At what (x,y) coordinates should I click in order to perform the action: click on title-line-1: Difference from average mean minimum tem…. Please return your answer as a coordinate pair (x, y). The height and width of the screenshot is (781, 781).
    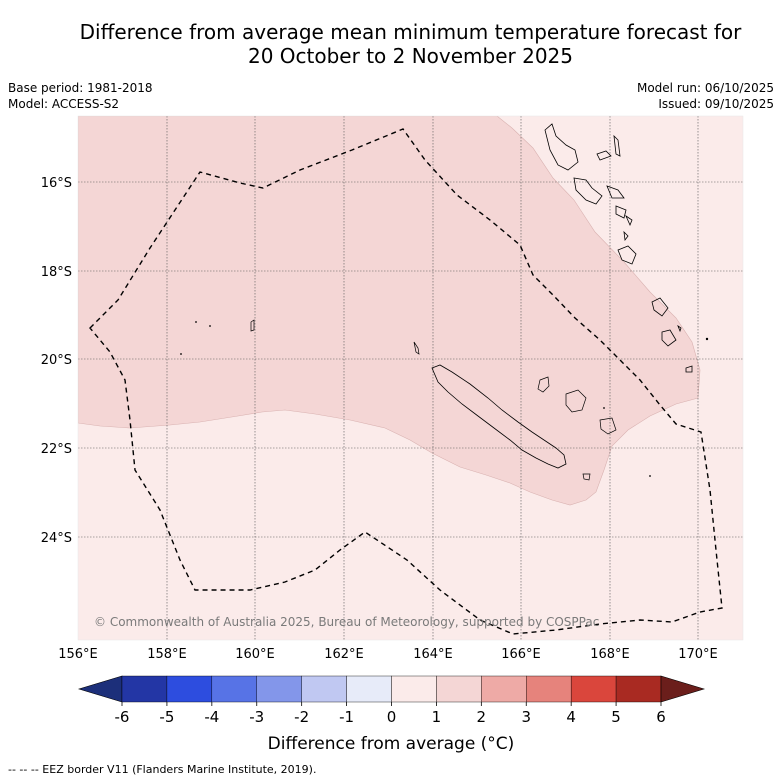
    Looking at the image, I should click on (410, 32).